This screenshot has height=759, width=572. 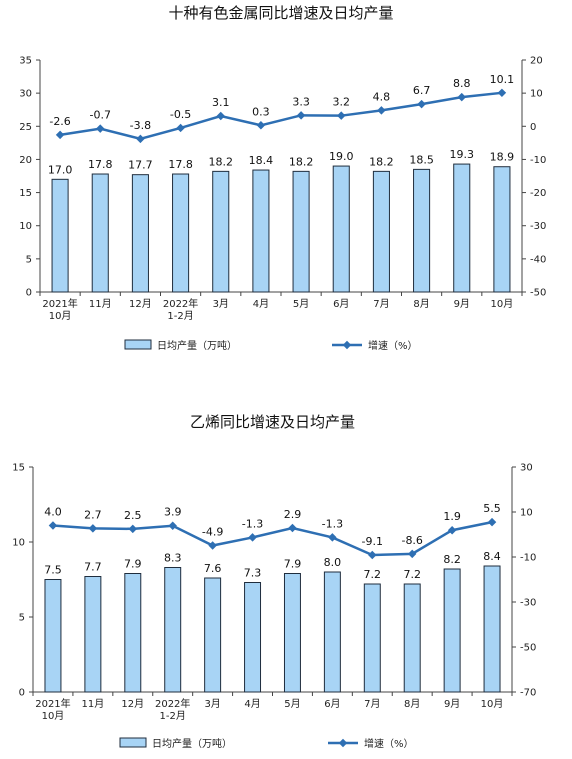 What do you see at coordinates (301, 101) in the screenshot?
I see `growth-value-label: 3.3` at bounding box center [301, 101].